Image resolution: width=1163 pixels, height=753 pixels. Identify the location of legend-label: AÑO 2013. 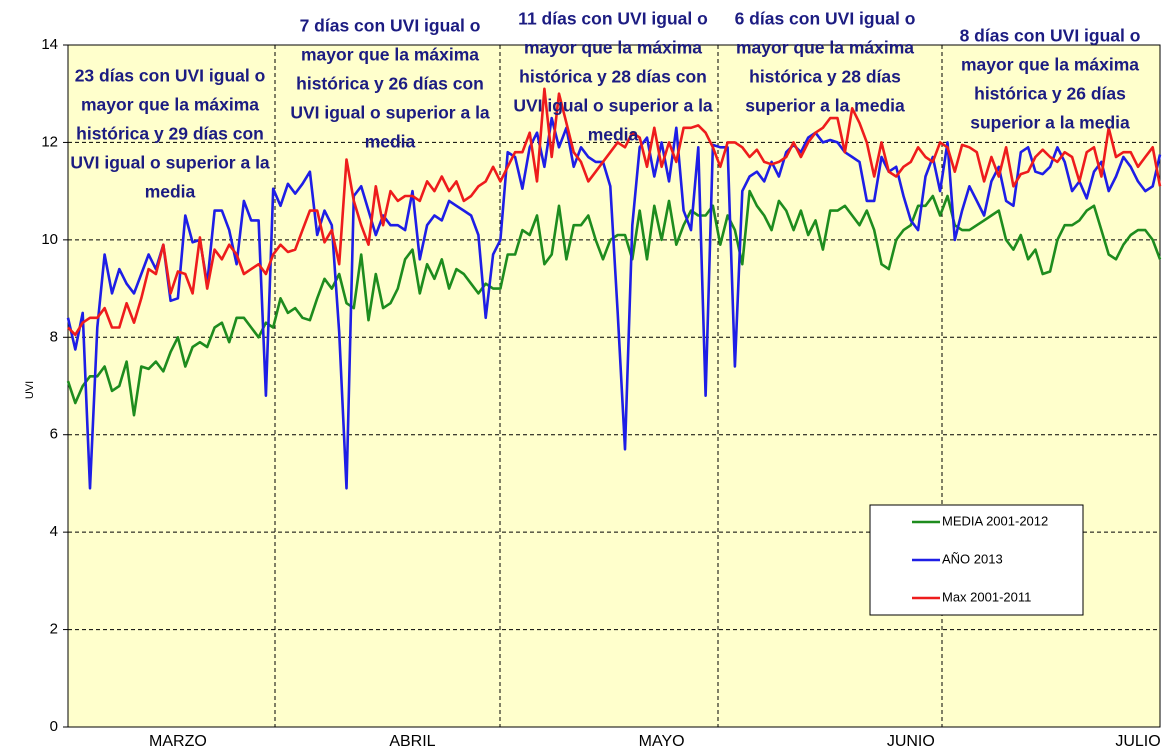
(972, 558).